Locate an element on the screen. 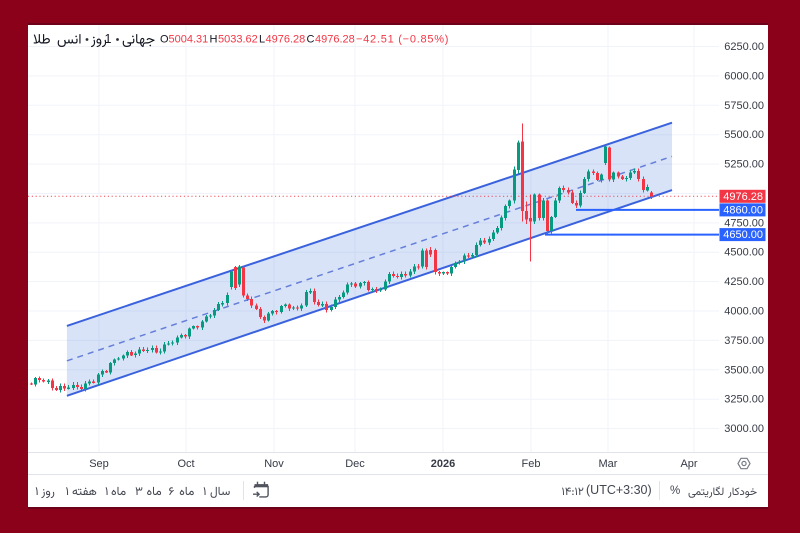 The height and width of the screenshot is (538, 800). svg-text: Sep is located at coordinates (99, 464).